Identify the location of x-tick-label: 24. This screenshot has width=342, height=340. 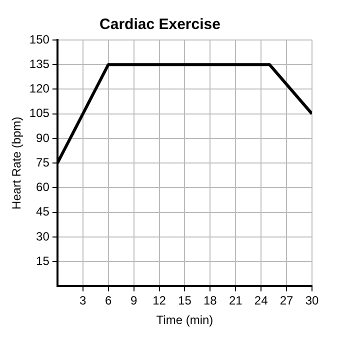
(261, 301).